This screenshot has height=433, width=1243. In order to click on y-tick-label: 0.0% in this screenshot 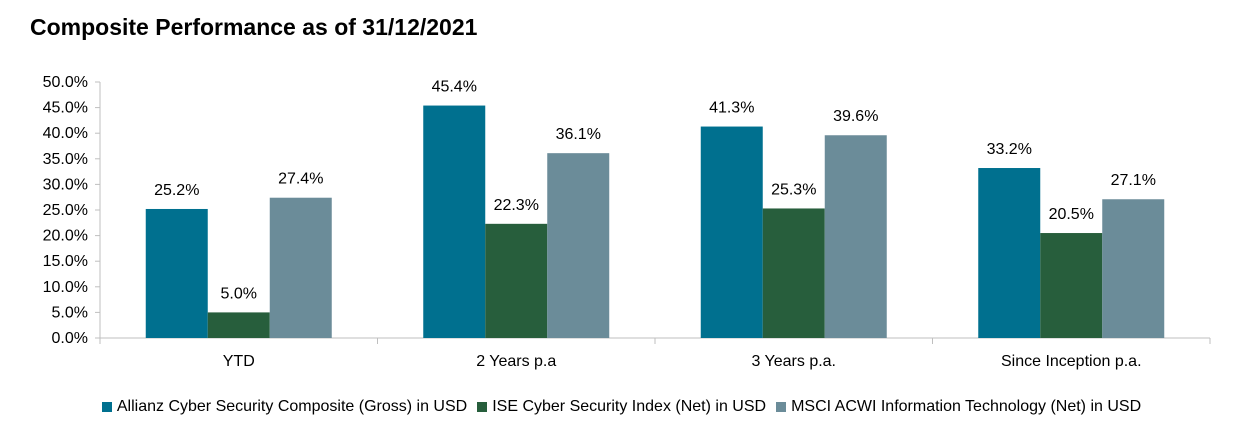, I will do `click(70, 338)`.